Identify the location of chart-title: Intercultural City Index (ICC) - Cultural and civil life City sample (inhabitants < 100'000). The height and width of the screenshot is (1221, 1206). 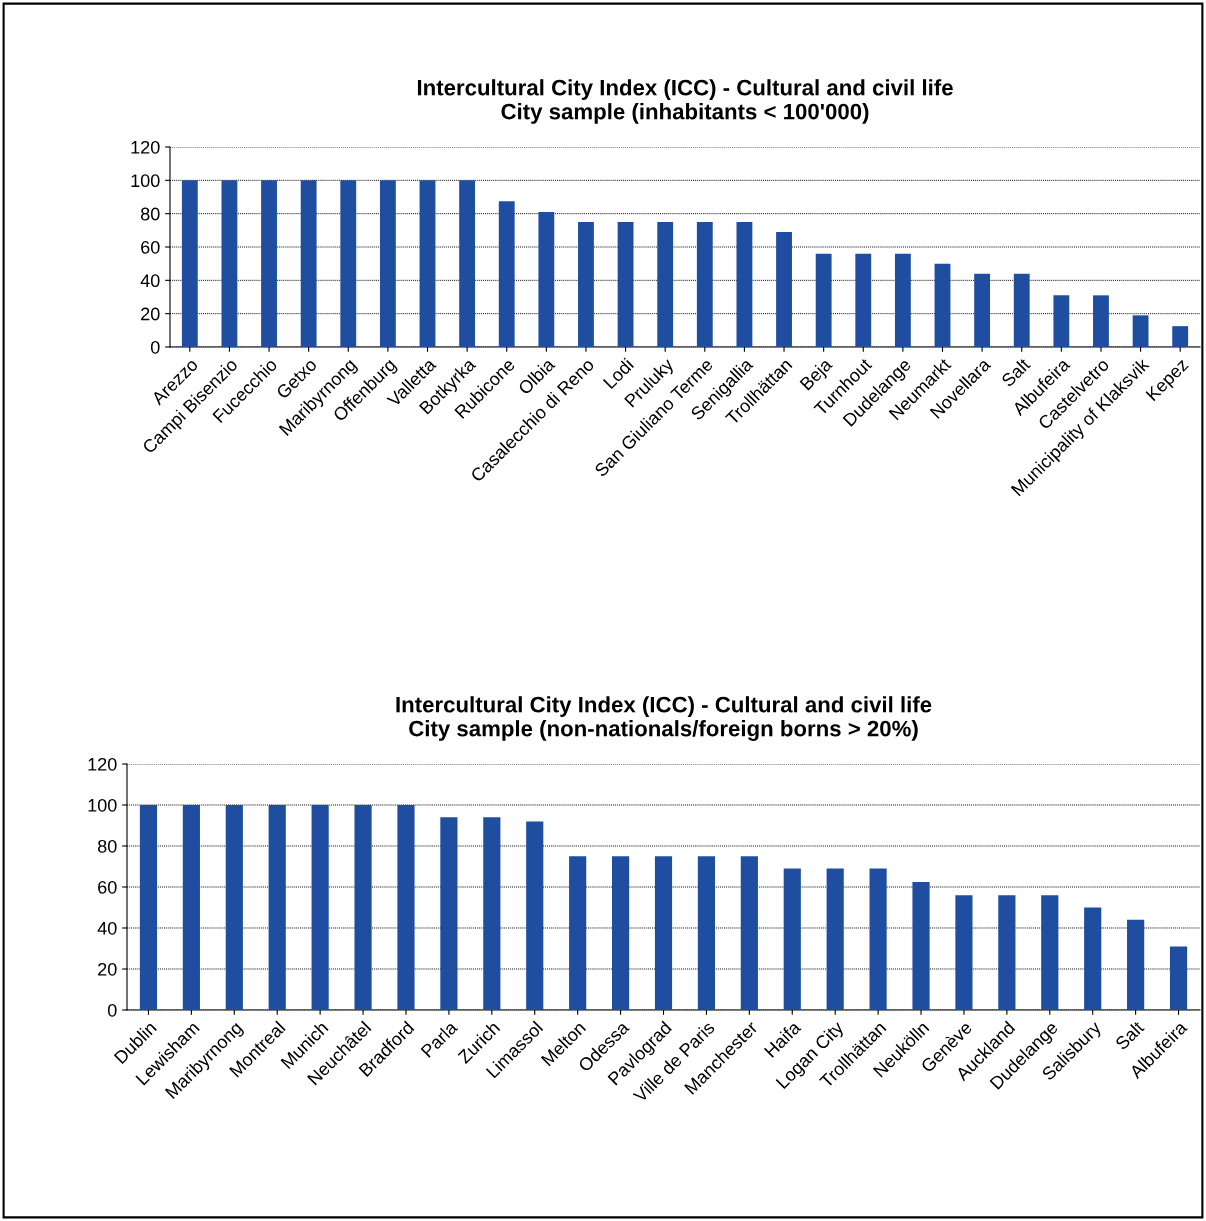
(685, 101).